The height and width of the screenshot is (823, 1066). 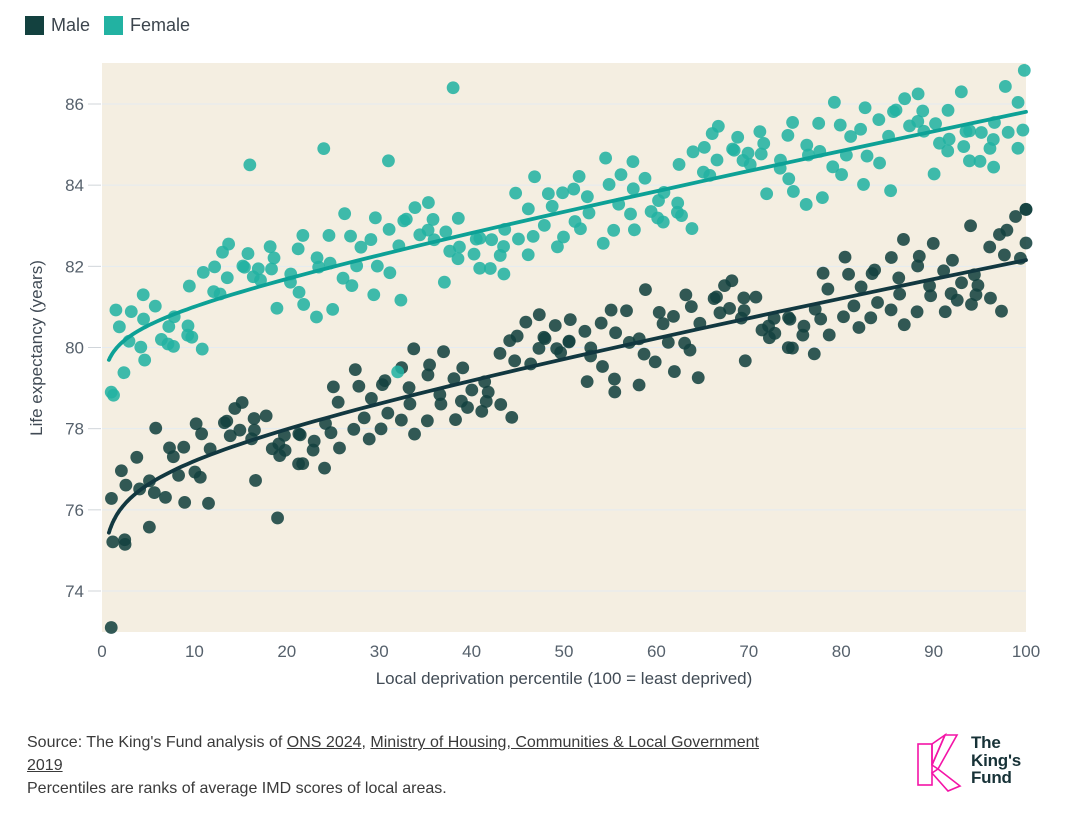 I want to click on y-axis-title: Life expectancy (years), so click(x=36, y=348).